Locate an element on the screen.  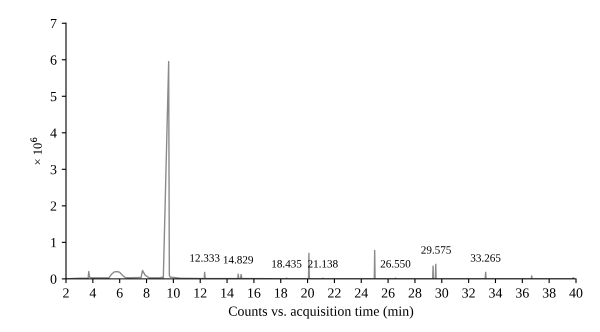
x-tick-label: 30 is located at coordinates (442, 293).